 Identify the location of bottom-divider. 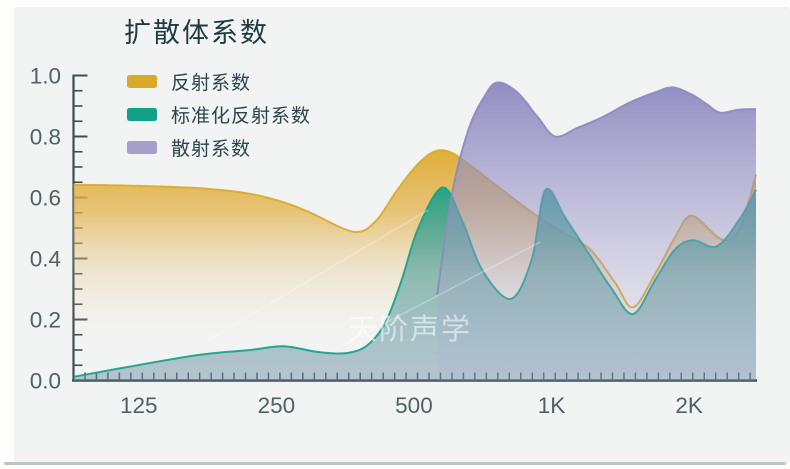
(395, 463).